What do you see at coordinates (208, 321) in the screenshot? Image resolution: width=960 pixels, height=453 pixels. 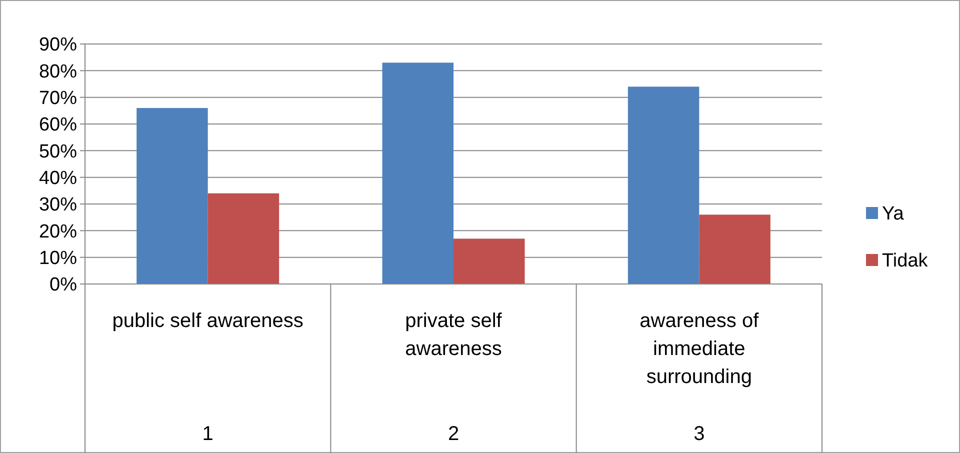 I see `x-tick-label: public self awareness` at bounding box center [208, 321].